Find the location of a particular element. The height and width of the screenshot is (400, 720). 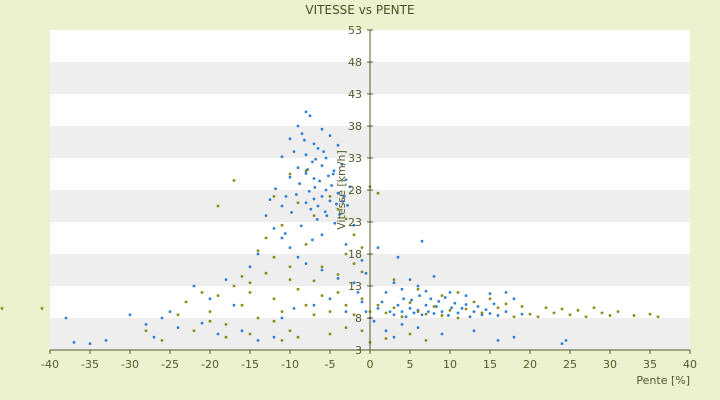

x-tick-label: -30 is located at coordinates (130, 364).